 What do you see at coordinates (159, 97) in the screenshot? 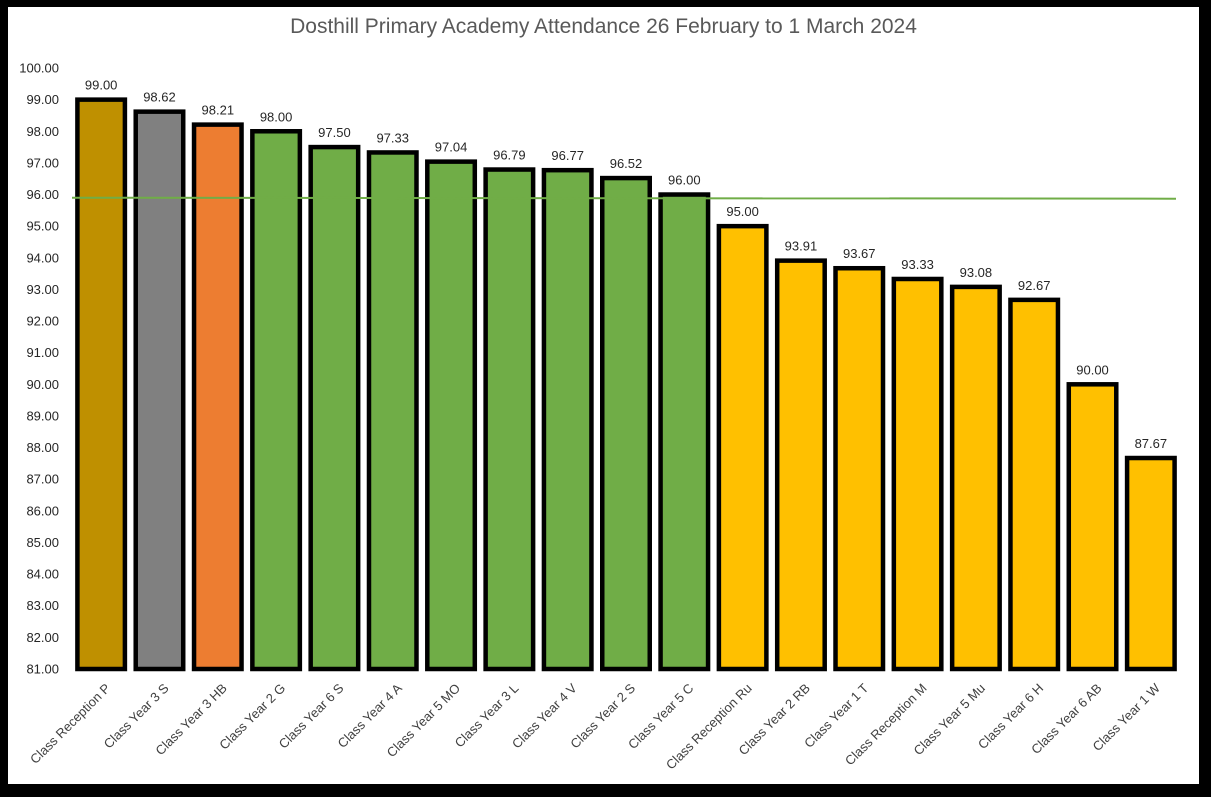
I see `data-label: 98.62` at bounding box center [159, 97].